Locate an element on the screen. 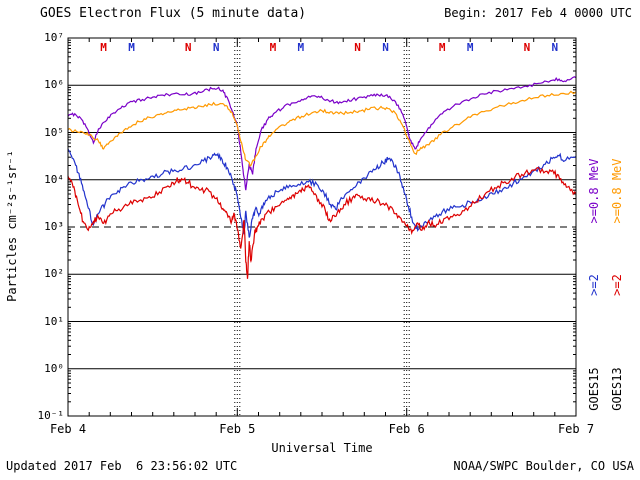 The image size is (640, 480). y-tick-label: 10⁷ is located at coordinates (54, 37).